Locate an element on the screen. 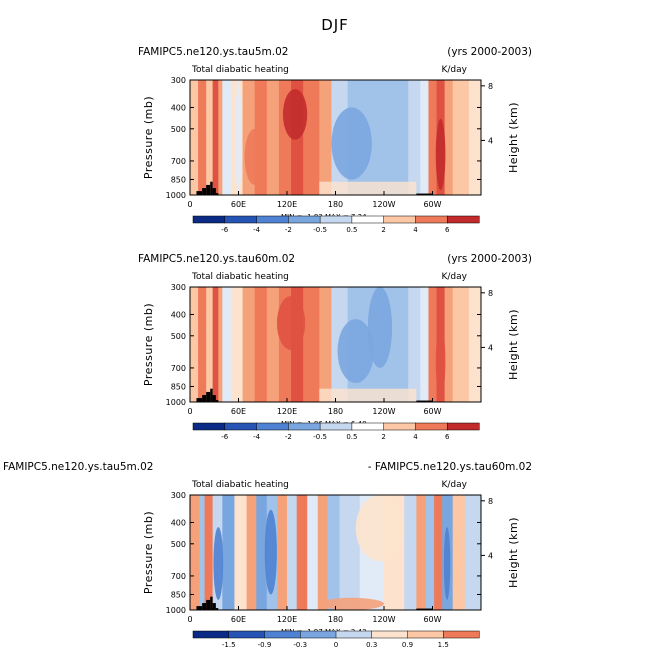 This screenshot has width=671, height=672. colorbar-tick-label: -4 is located at coordinates (257, 437).